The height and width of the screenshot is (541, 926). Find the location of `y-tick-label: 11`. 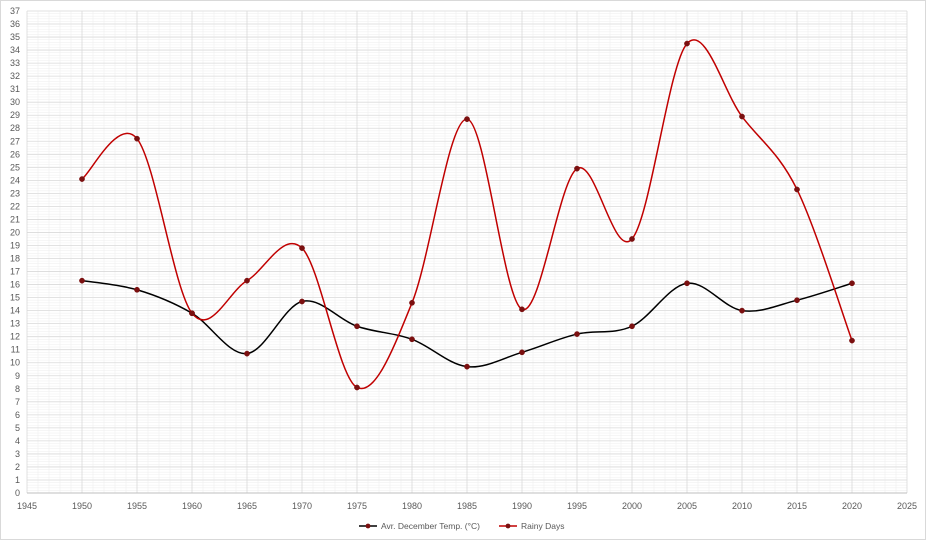

y-tick-label: 11 is located at coordinates (15, 350).